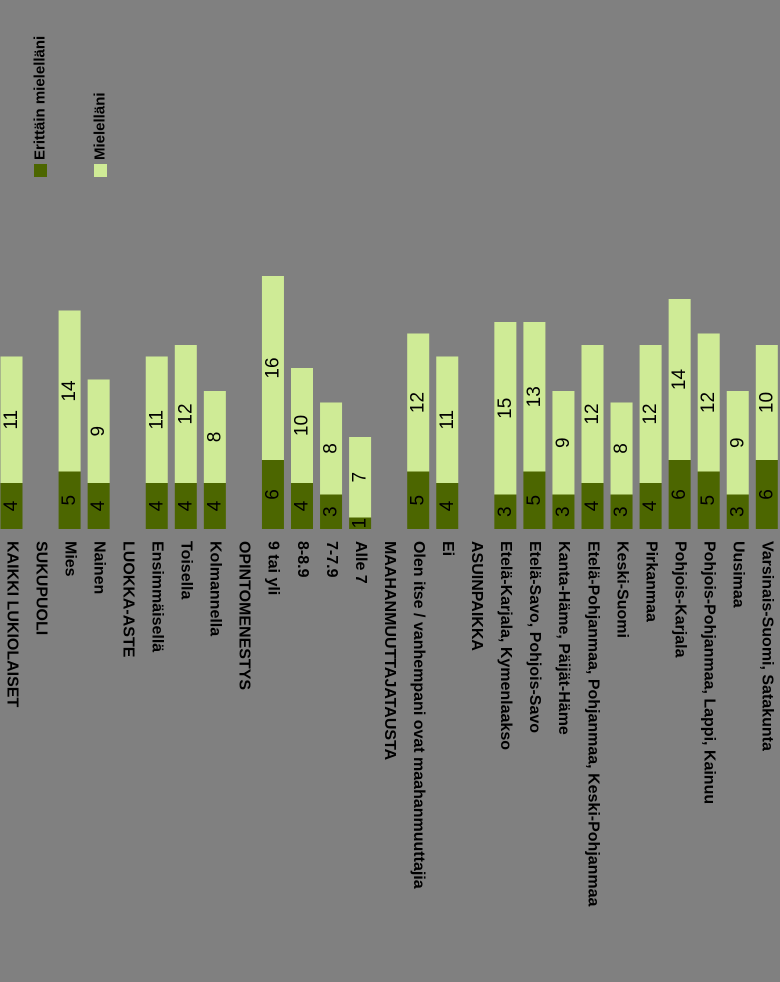 The height and width of the screenshot is (982, 780). What do you see at coordinates (273, 568) in the screenshot?
I see `category-label: 9 tai yli` at bounding box center [273, 568].